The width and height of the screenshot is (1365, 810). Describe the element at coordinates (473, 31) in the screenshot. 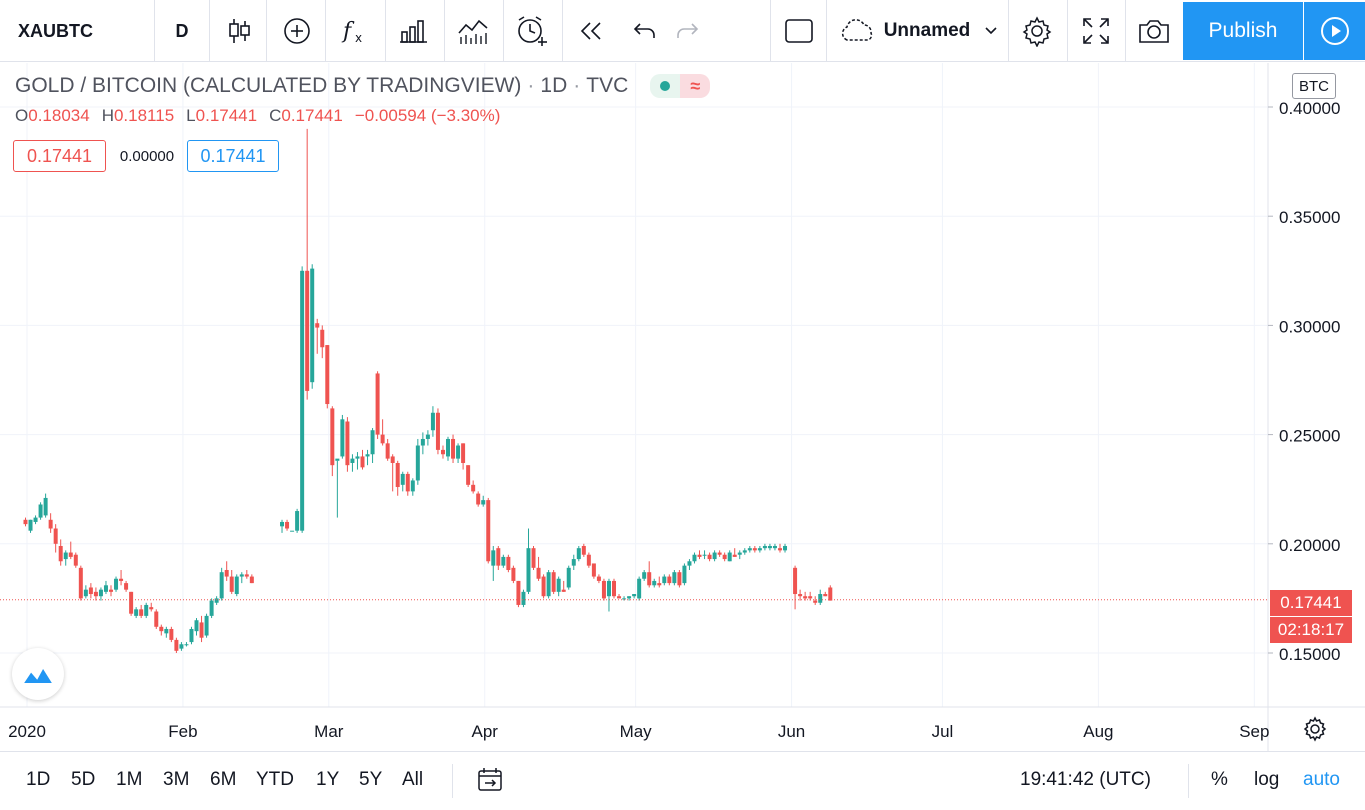

I see `compare-icon` at that location.